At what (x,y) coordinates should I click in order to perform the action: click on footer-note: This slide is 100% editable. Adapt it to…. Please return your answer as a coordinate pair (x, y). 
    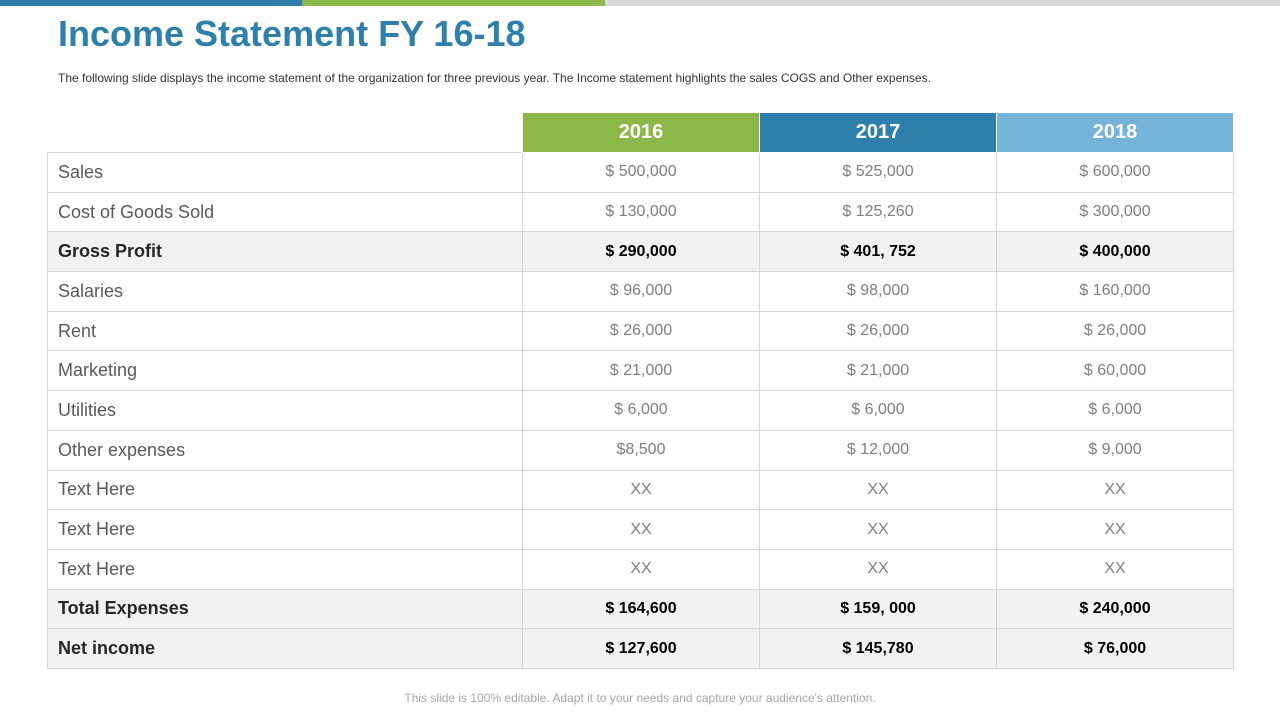
    Looking at the image, I should click on (640, 698).